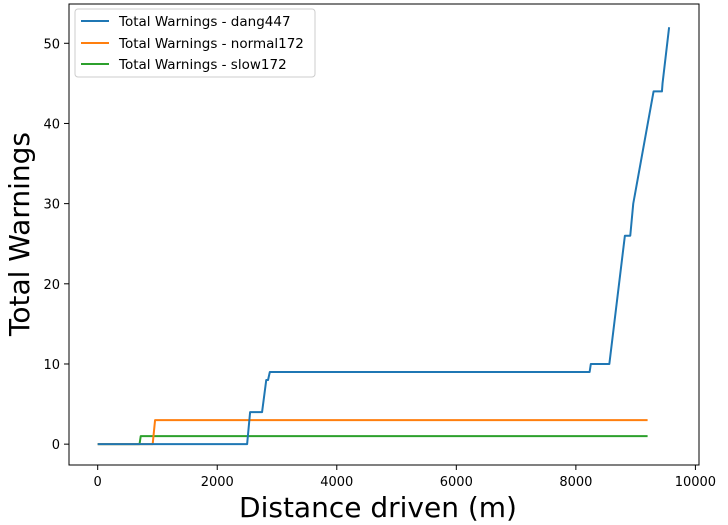 This screenshot has width=728, height=525. What do you see at coordinates (405, 477) in the screenshot?
I see `x-axis-ticks: 0 2000 4000 6000 8000 10000` at bounding box center [405, 477].